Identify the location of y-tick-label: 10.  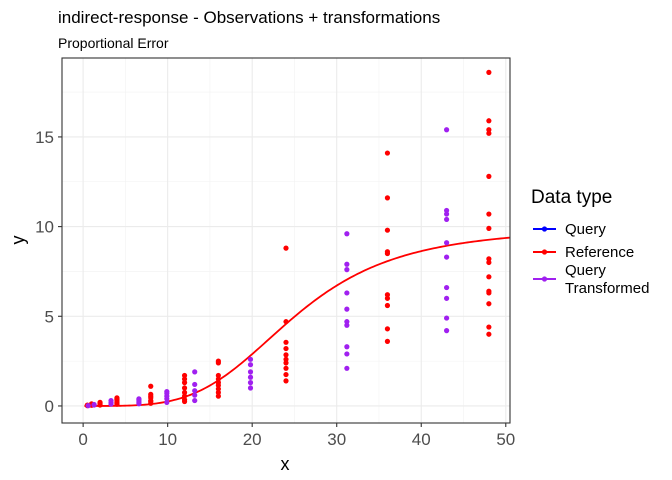
(44, 227).